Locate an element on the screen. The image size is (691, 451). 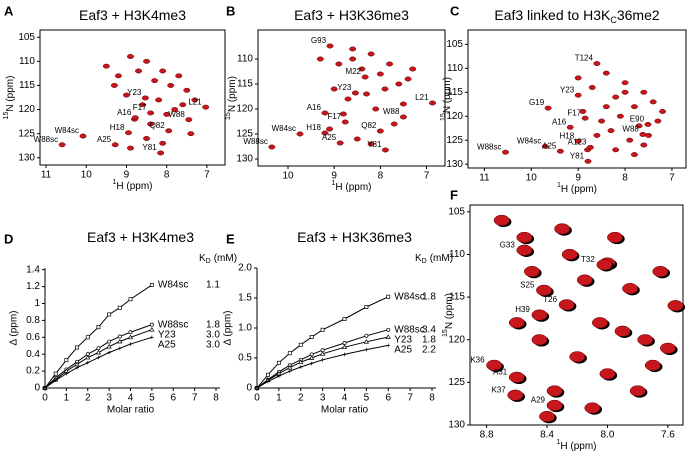
peak-label: A16 is located at coordinates (314, 107).